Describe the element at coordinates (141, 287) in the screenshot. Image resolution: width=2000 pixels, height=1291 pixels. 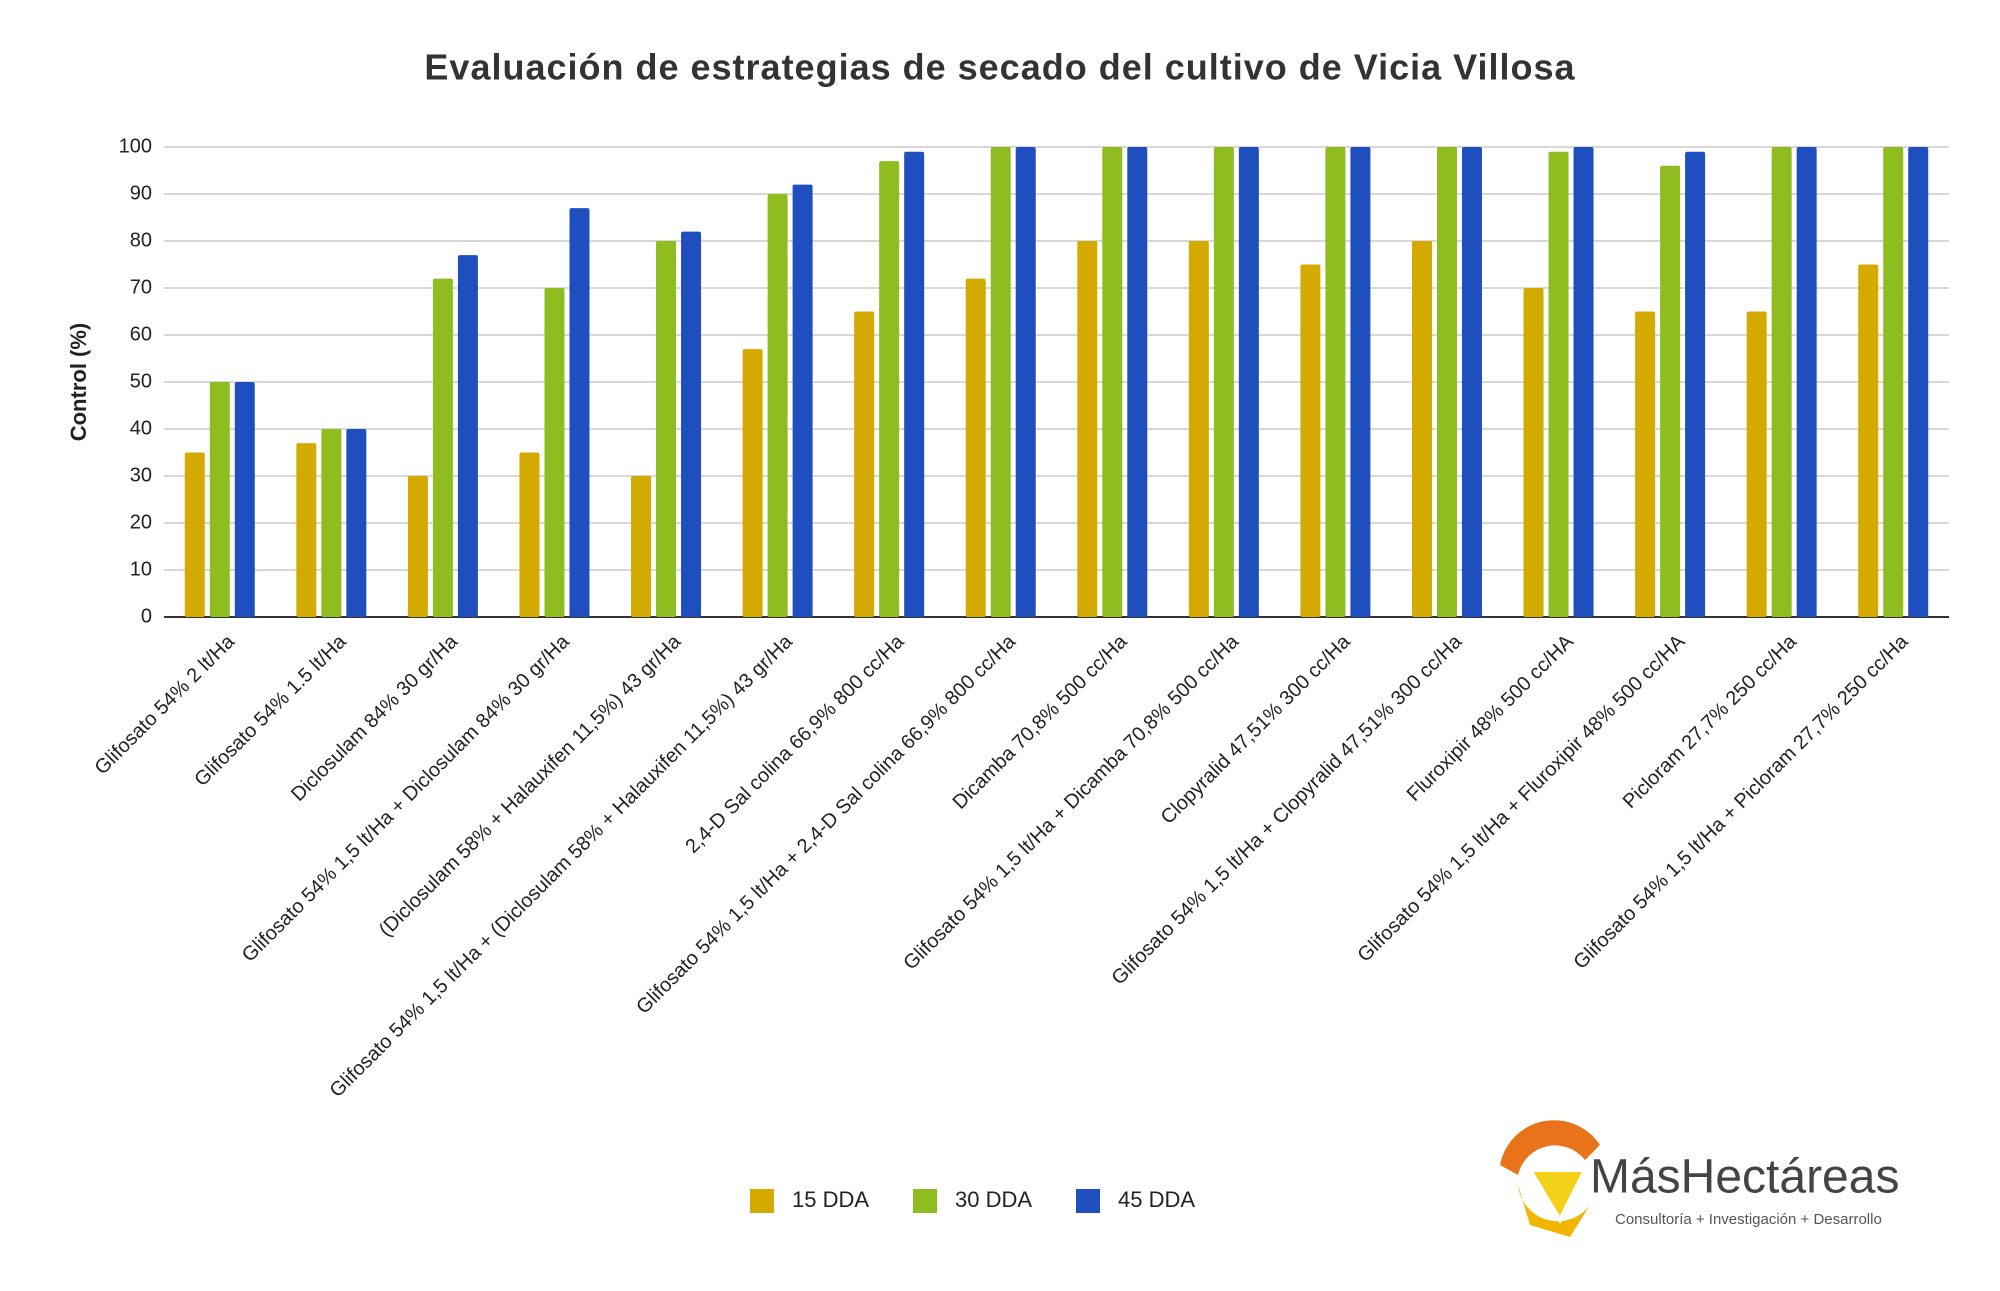
I see `y-tick-label: 70` at that location.